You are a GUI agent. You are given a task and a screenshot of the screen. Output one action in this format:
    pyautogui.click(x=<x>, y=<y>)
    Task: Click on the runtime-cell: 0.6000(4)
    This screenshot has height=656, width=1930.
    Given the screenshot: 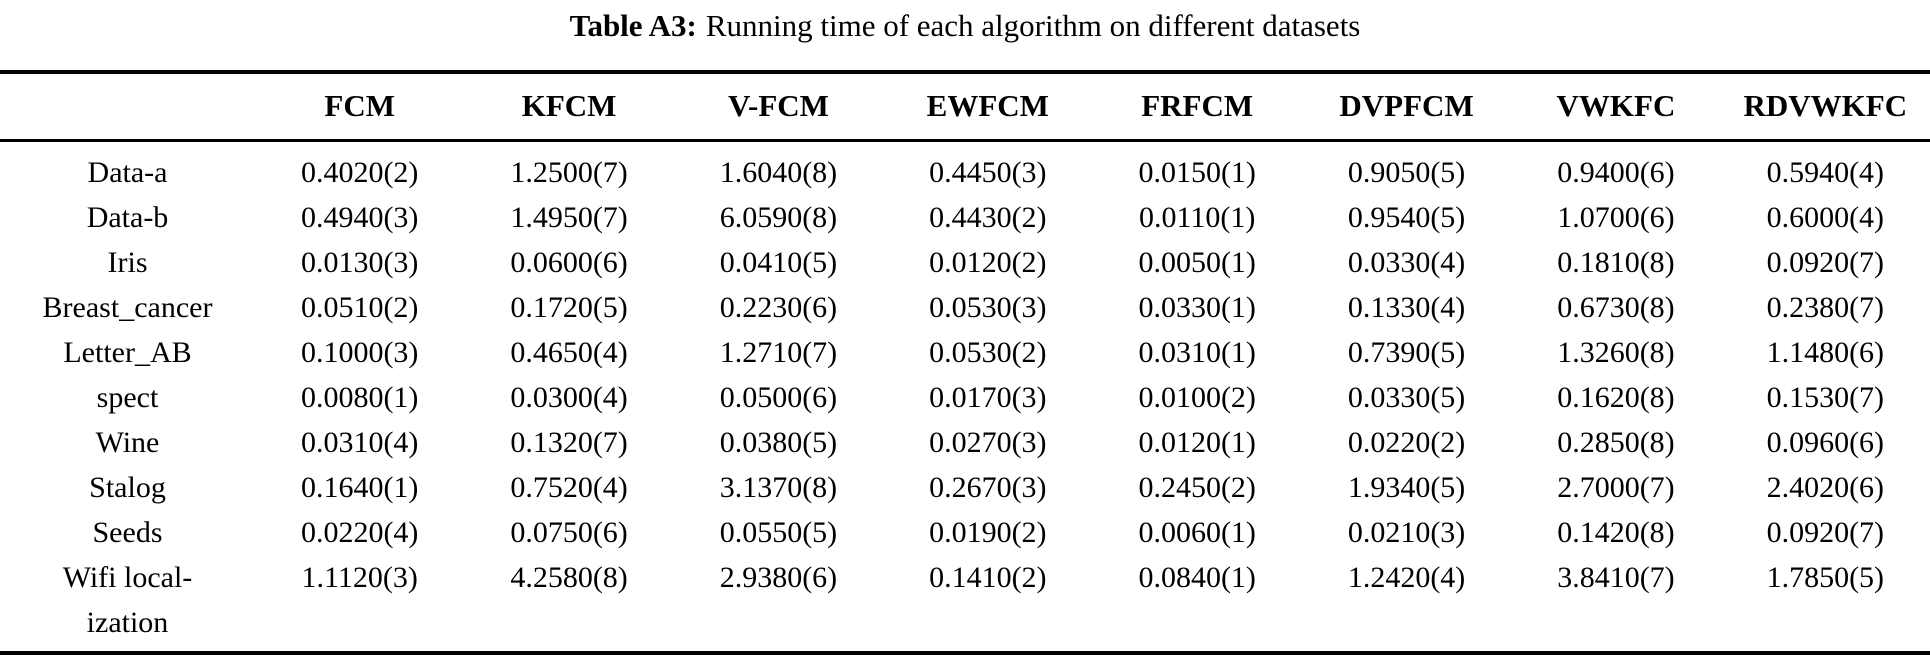 What is the action you would take?
    pyautogui.click(x=1825, y=217)
    